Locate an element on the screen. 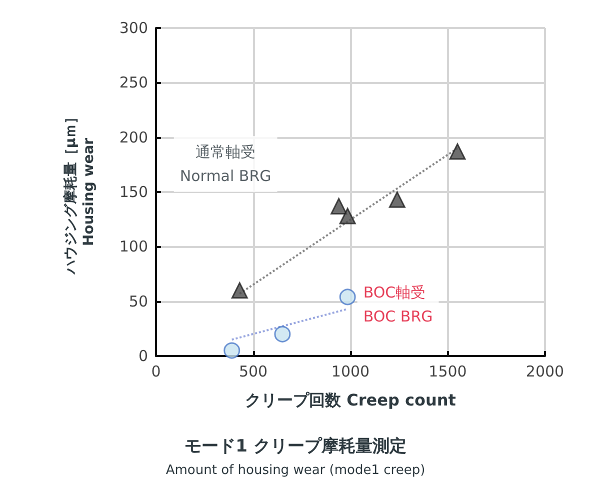 The image size is (591, 492). series-label: BOC軸受 BOC BRG is located at coordinates (398, 305).